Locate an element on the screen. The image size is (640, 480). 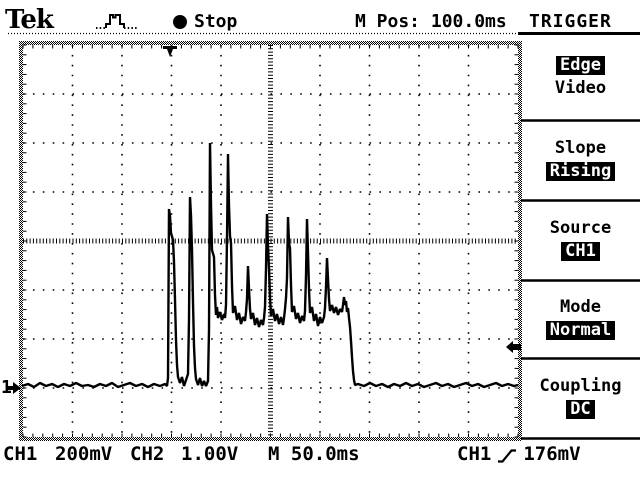
tek-logo: Tek is located at coordinates (29, 20).